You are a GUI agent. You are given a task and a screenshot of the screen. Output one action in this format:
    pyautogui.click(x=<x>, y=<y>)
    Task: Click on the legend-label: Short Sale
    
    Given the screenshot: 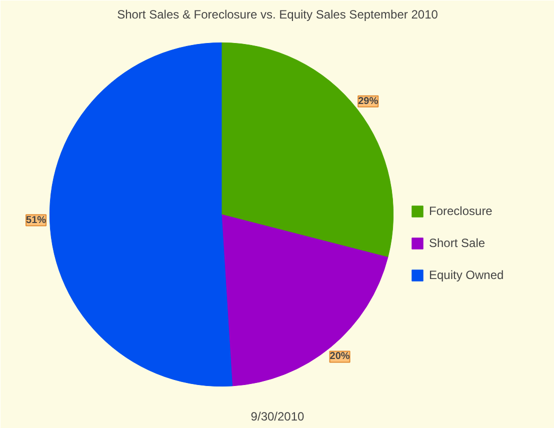 What is the action you would take?
    pyautogui.click(x=457, y=243)
    